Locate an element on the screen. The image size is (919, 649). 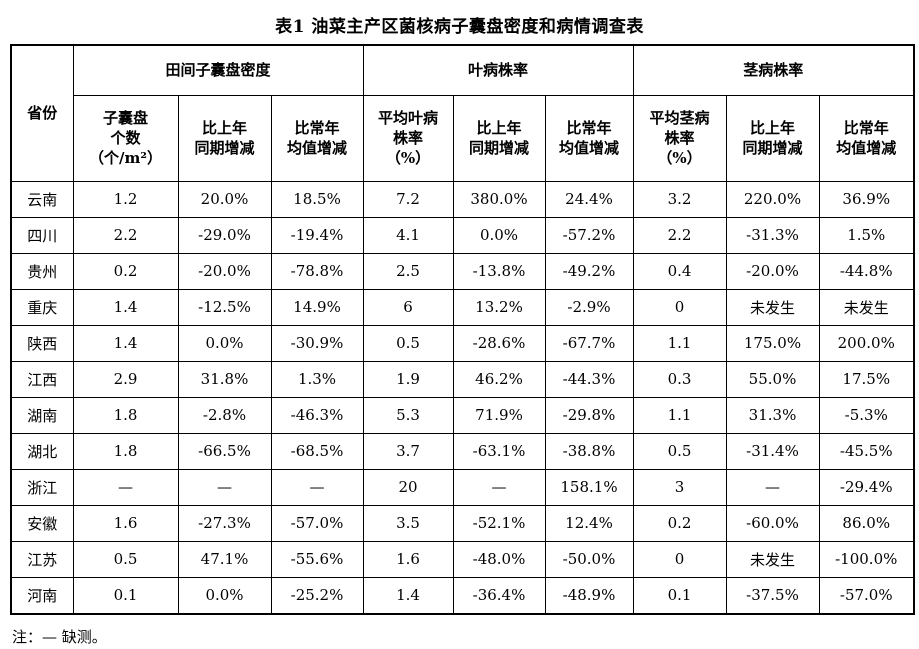
table-cell: 2.2 is located at coordinates (125, 235).